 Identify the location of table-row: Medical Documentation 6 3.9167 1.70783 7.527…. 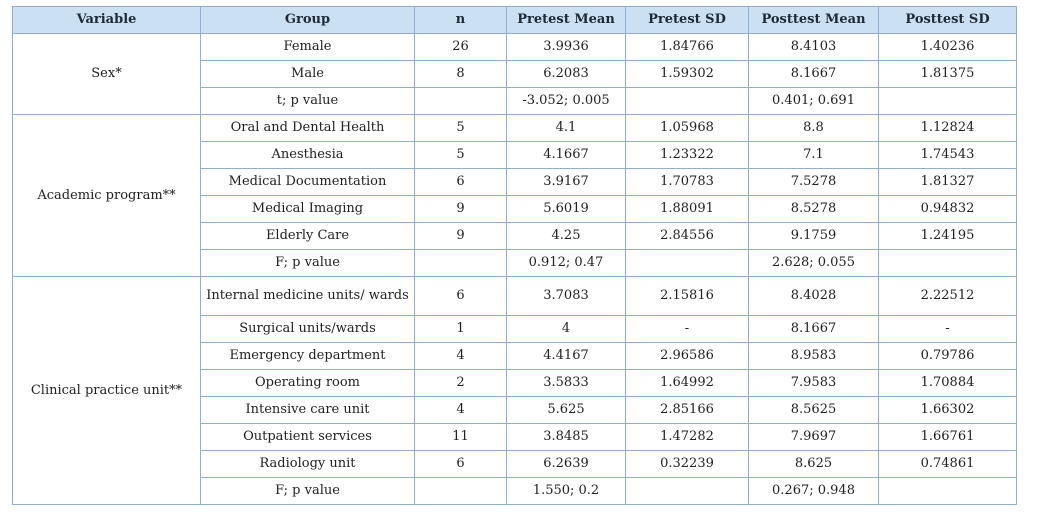
(515, 182).